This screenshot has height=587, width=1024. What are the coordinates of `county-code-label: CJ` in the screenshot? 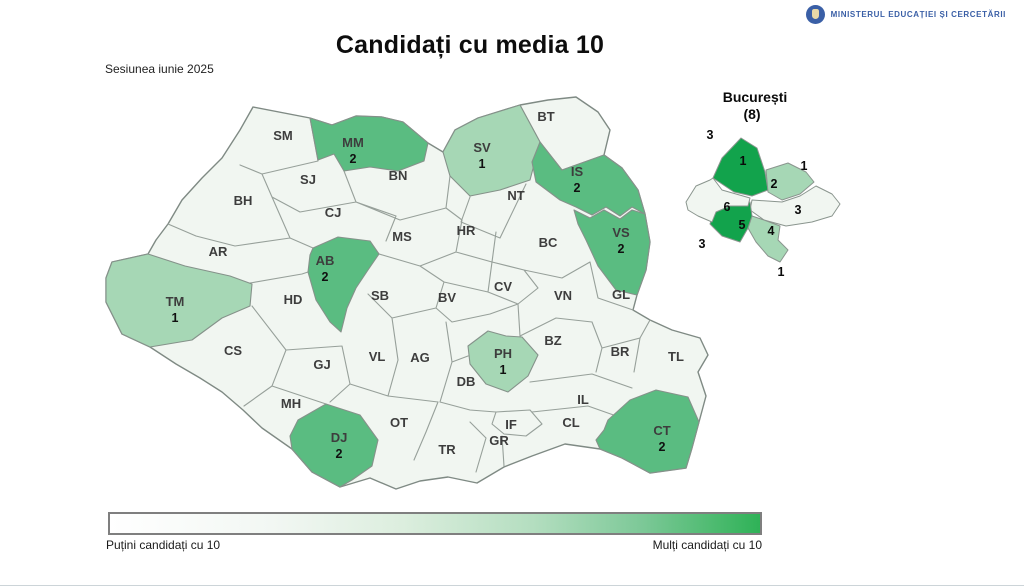 It's located at (333, 212).